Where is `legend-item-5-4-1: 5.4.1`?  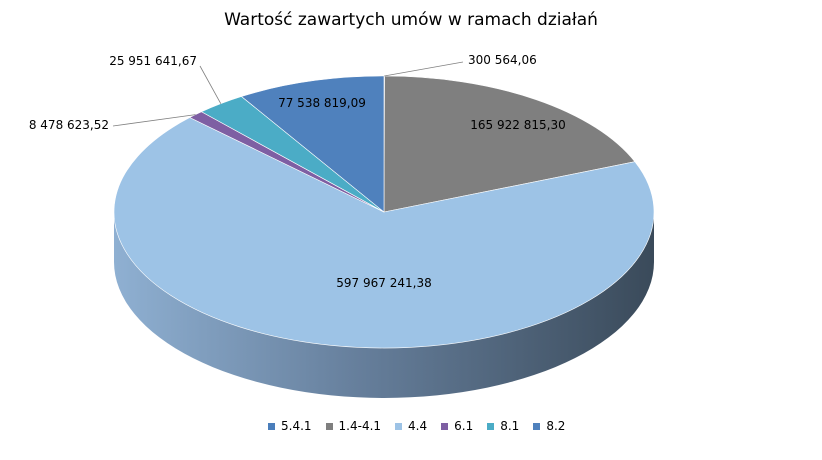
legend-item-5-4-1: 5.4.1 is located at coordinates (290, 426).